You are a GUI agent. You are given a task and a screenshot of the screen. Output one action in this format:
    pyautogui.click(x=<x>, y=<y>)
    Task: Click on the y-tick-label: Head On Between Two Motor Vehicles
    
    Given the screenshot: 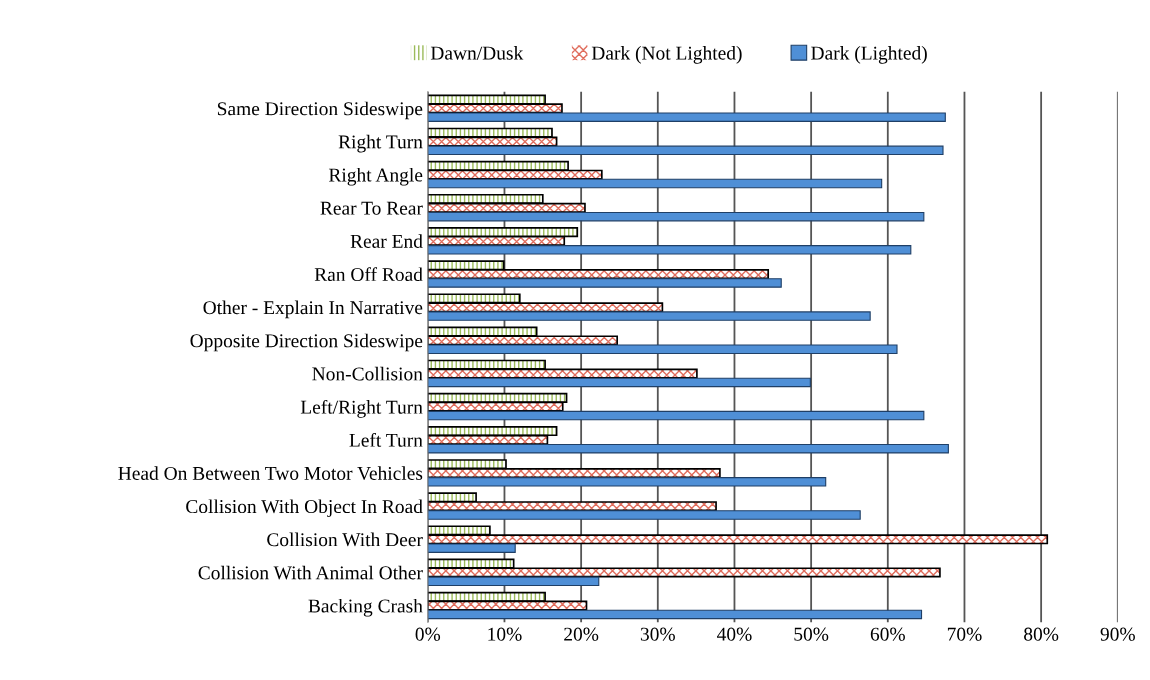 What is the action you would take?
    pyautogui.click(x=270, y=473)
    